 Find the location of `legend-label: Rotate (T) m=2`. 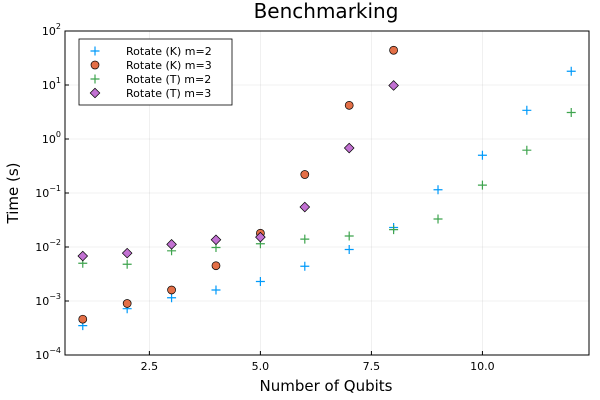

legend-label: Rotate (T) m=2 is located at coordinates (168, 79).